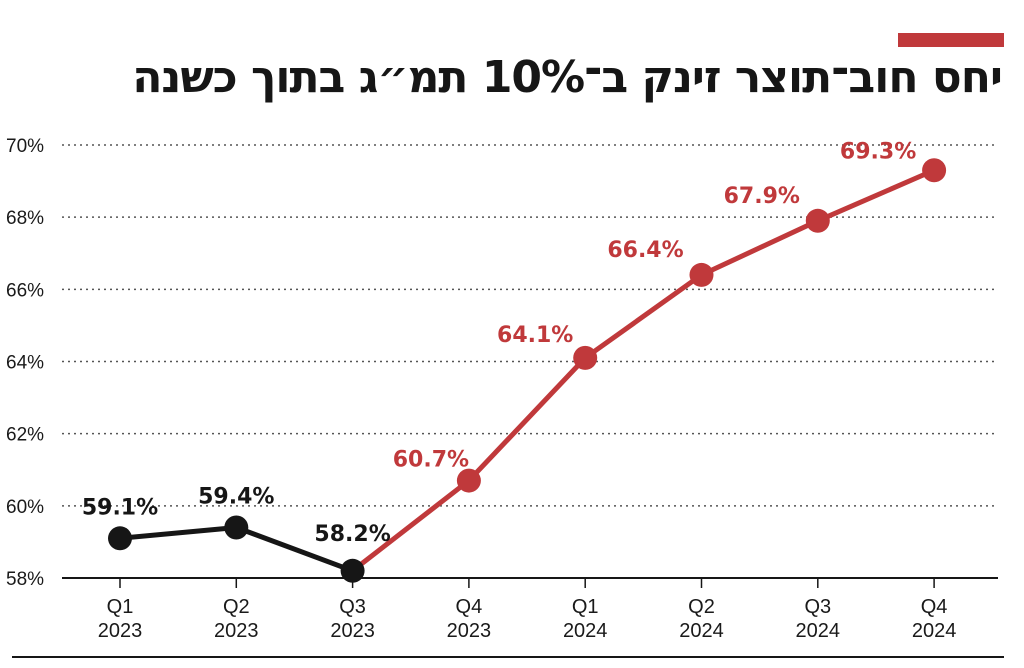  Describe the element at coordinates (951, 40) in the screenshot. I see `accent-bar` at that location.